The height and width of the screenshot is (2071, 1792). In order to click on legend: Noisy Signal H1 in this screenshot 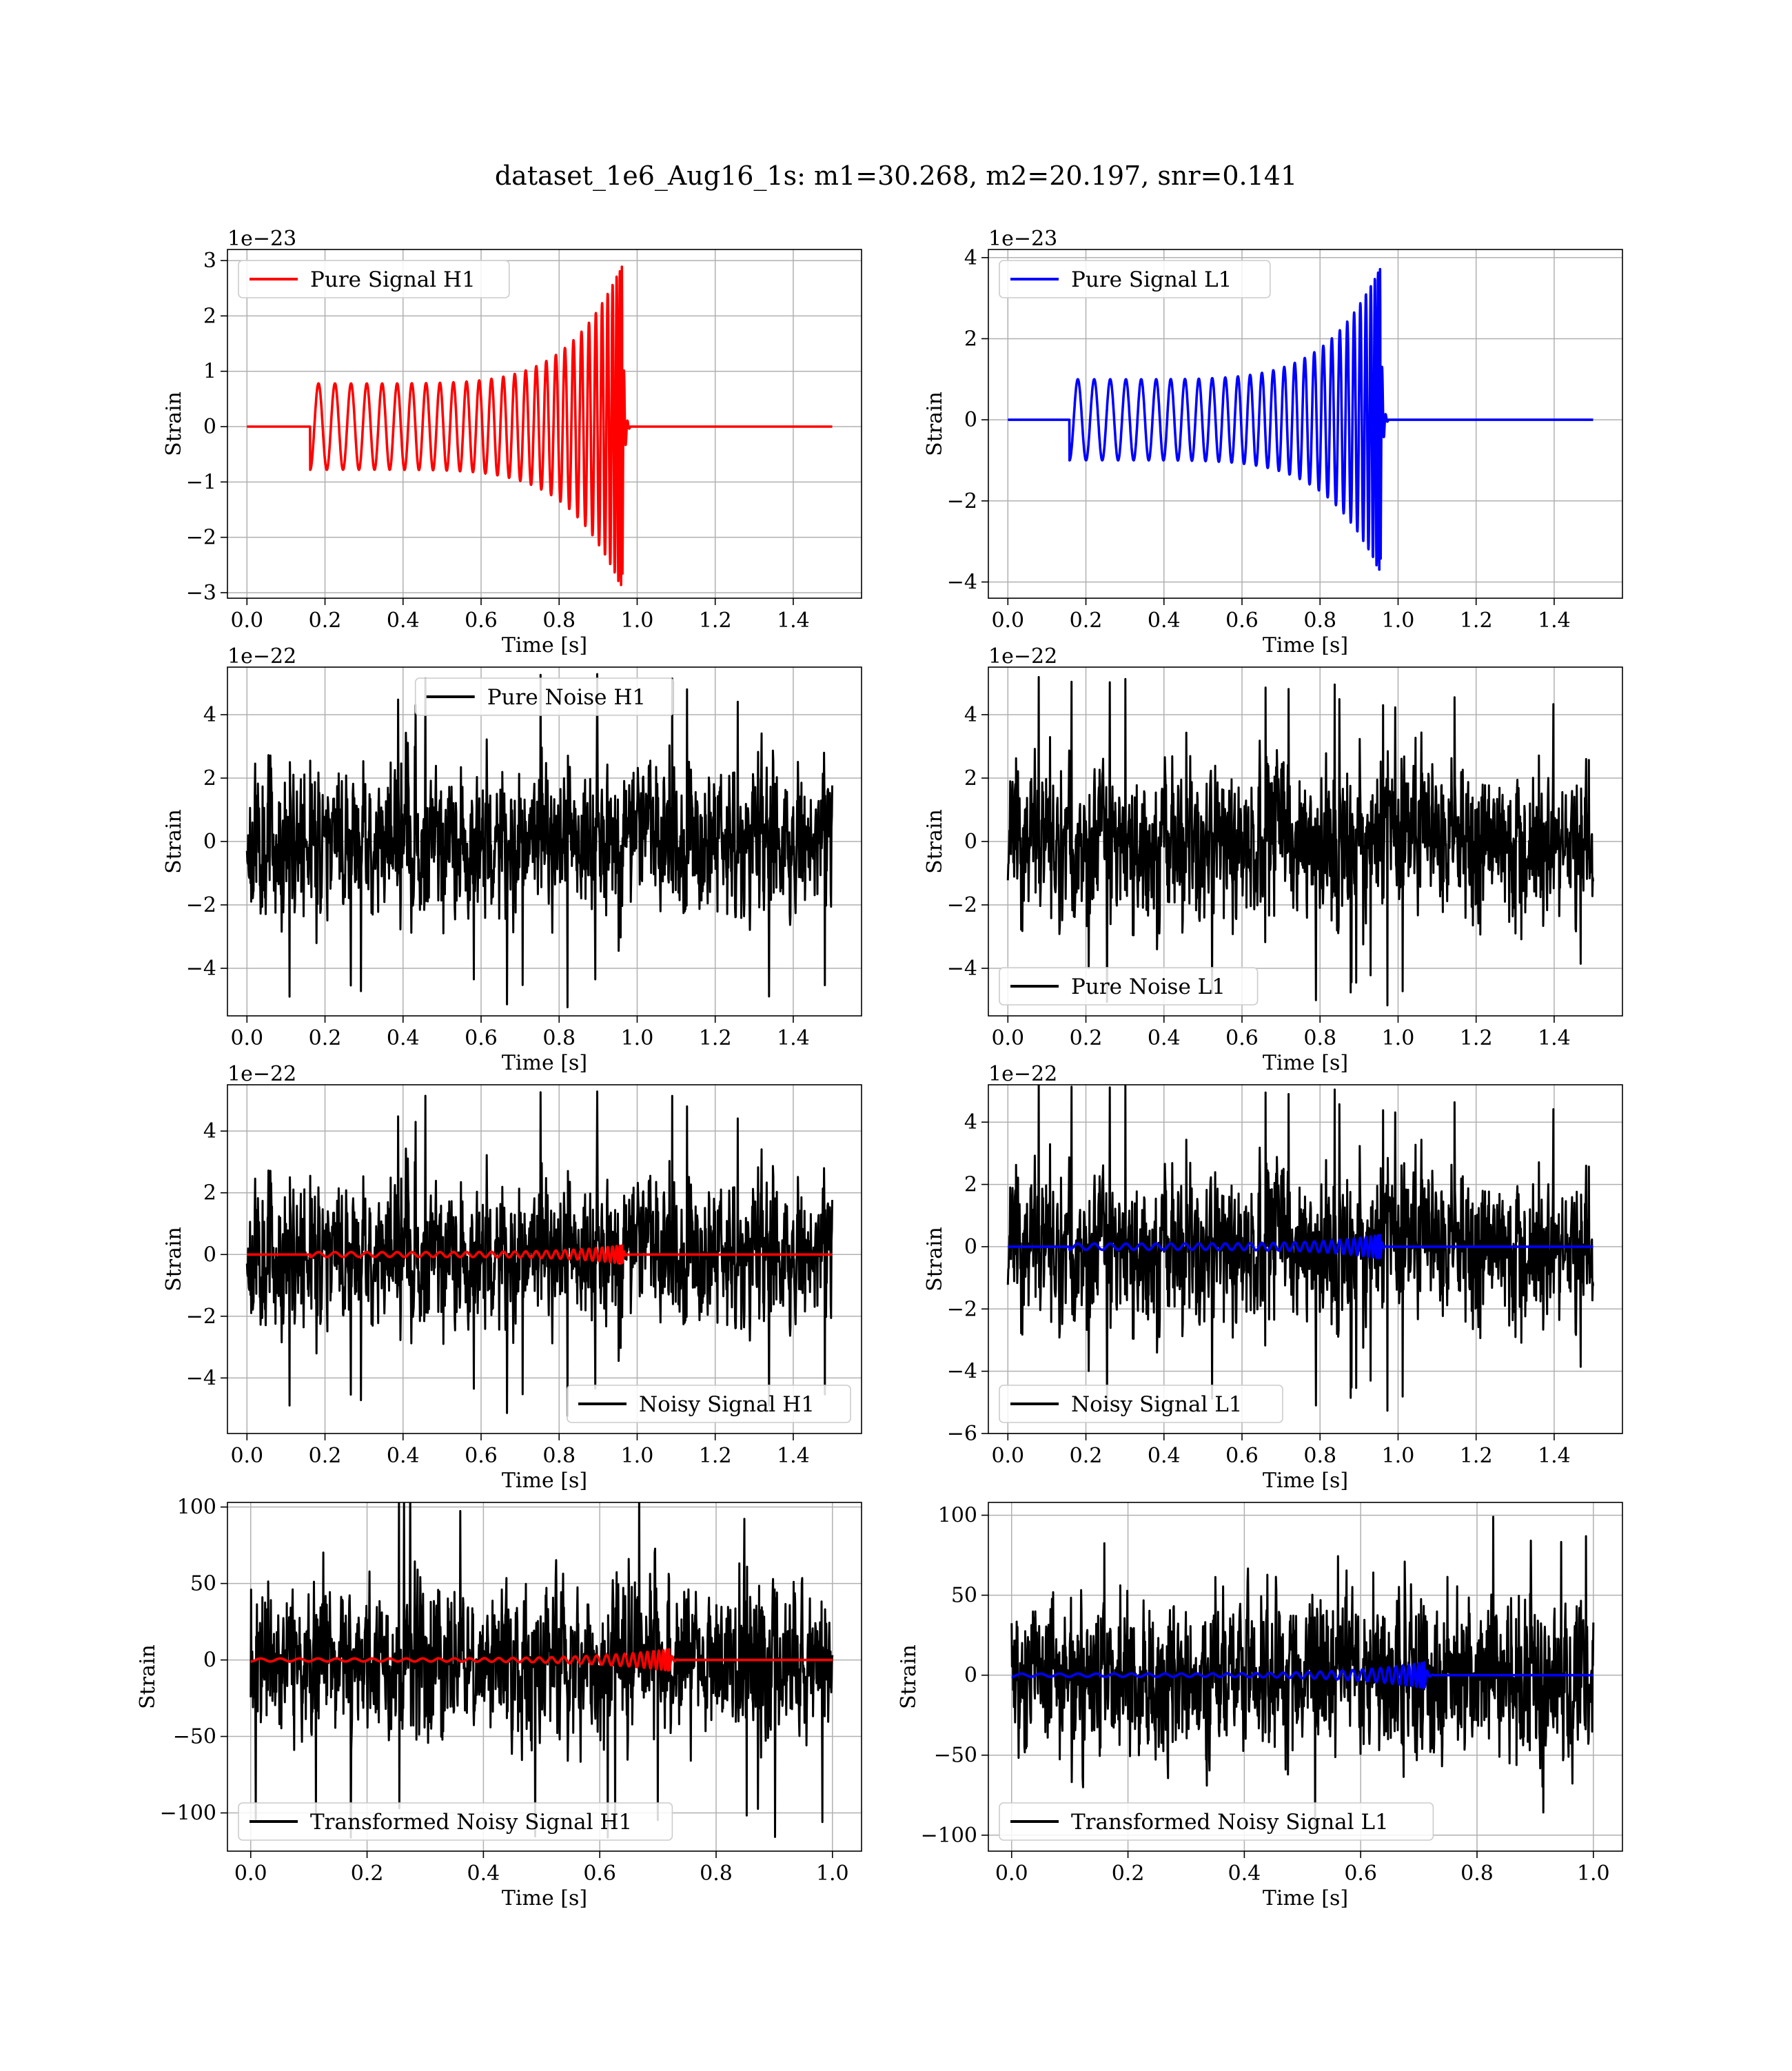, I will do `click(709, 1404)`.